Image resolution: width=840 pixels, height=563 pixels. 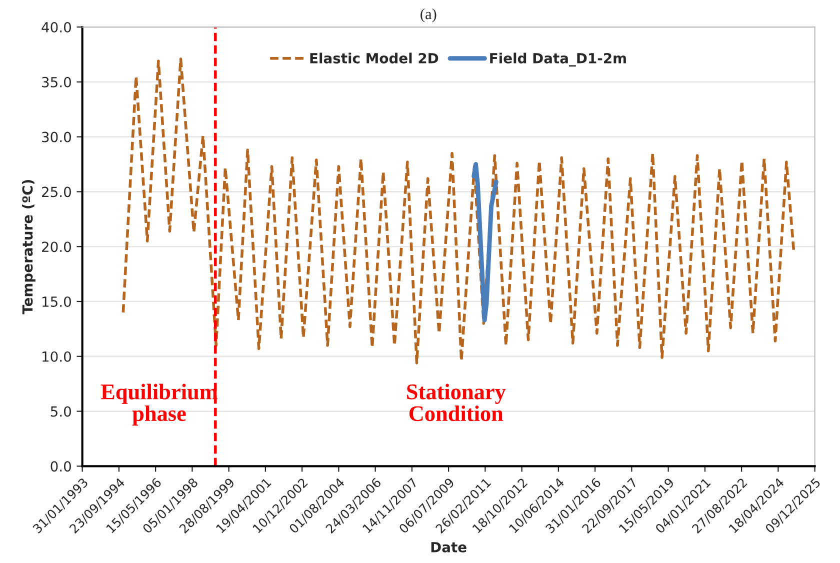 I want to click on y-tick-label: 5.0, so click(x=60, y=411).